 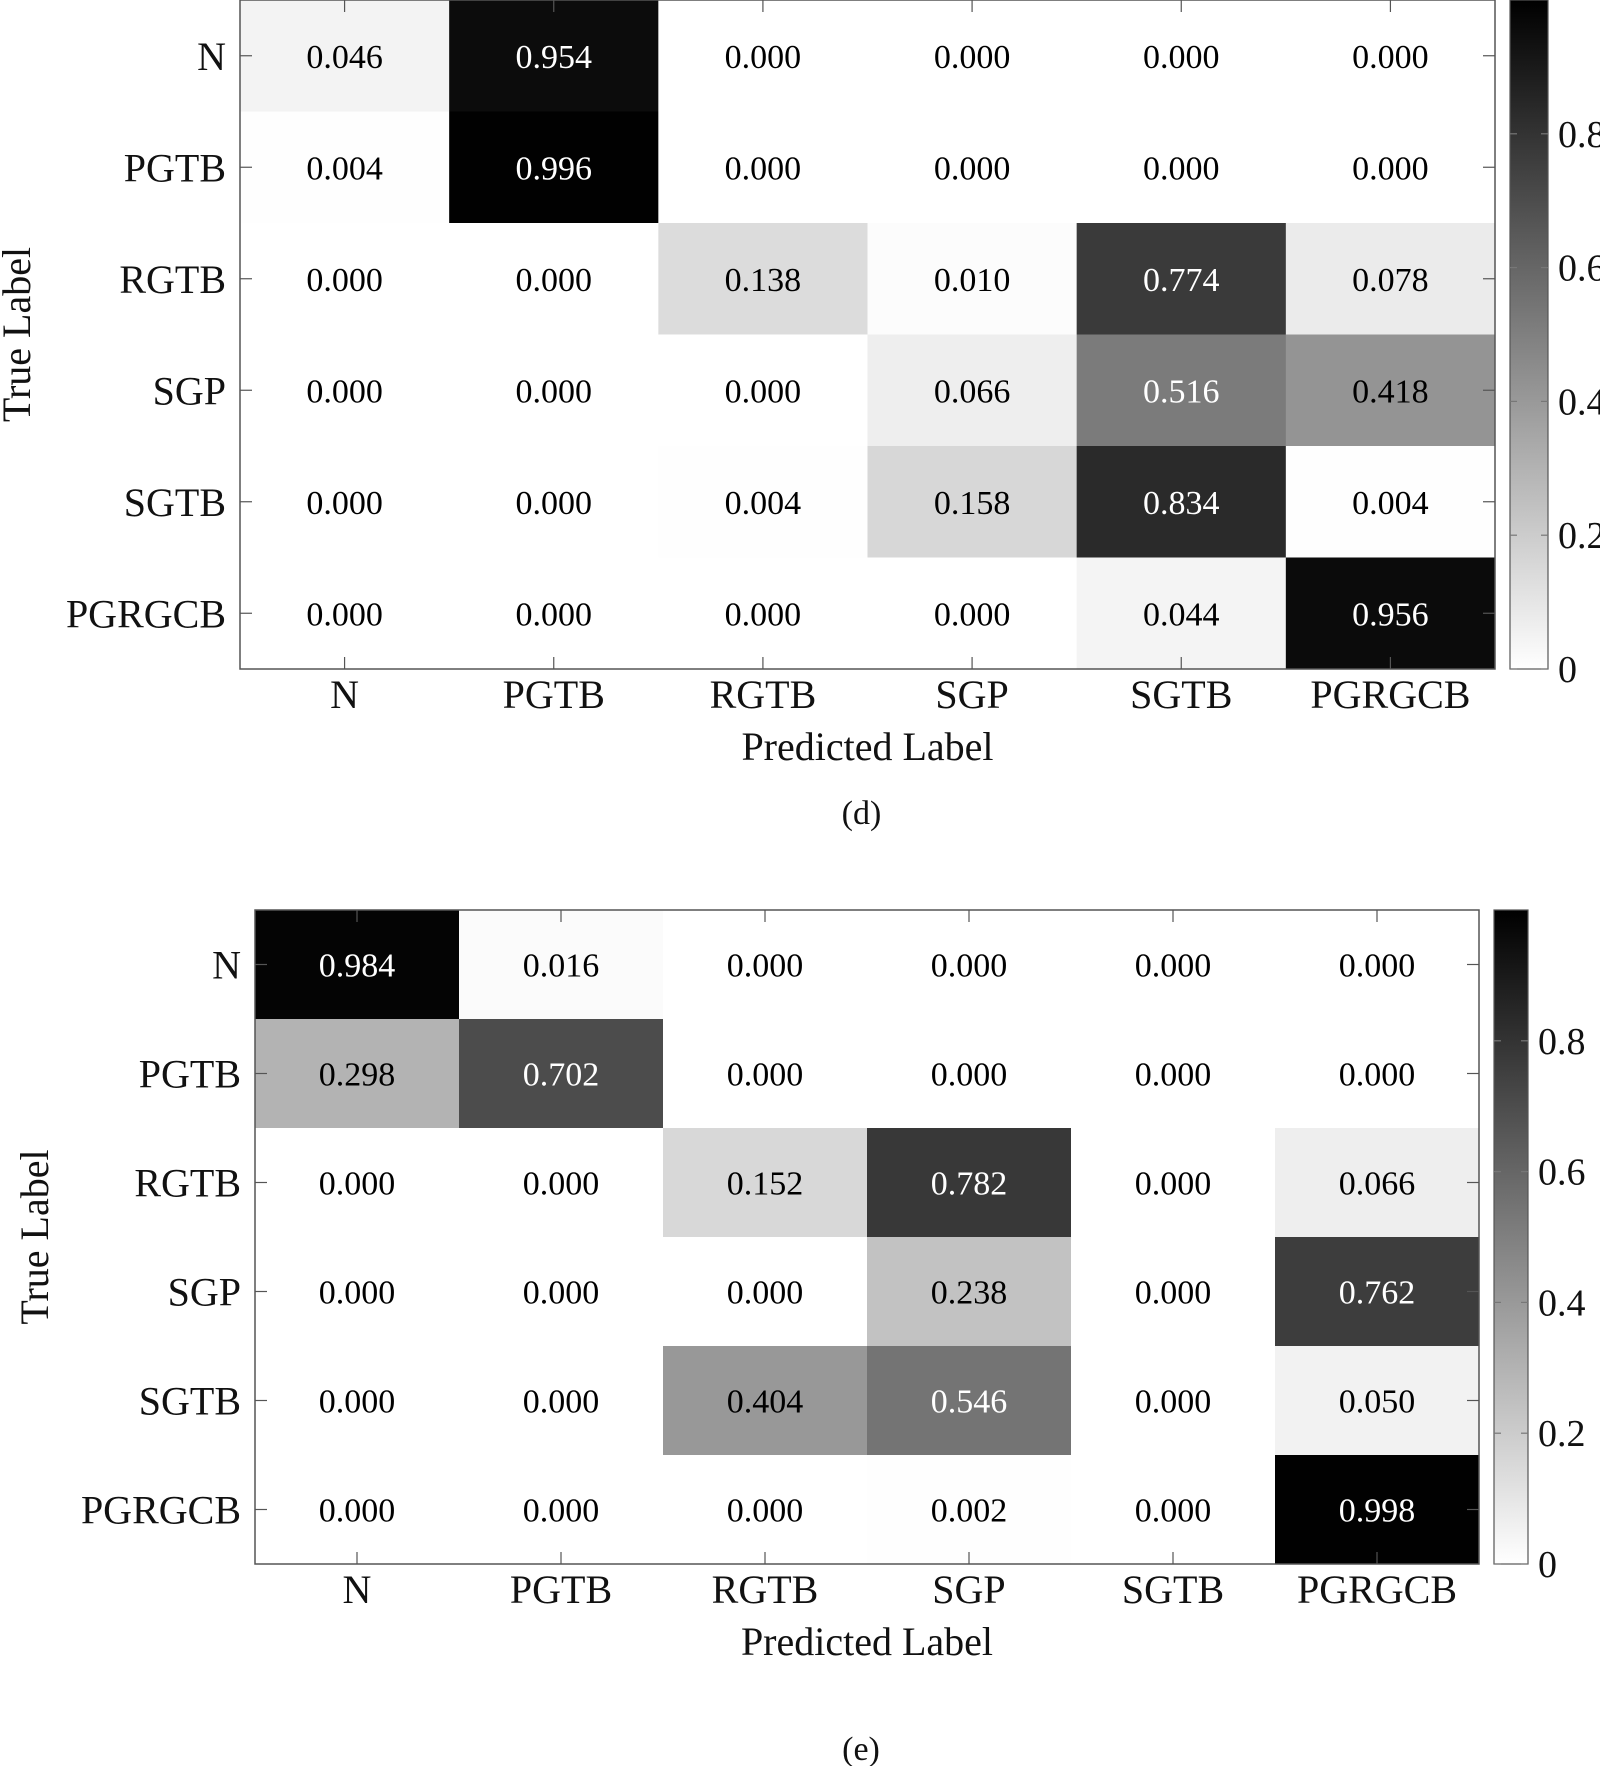 I want to click on cell-value-label: 0.546, so click(x=969, y=1402).